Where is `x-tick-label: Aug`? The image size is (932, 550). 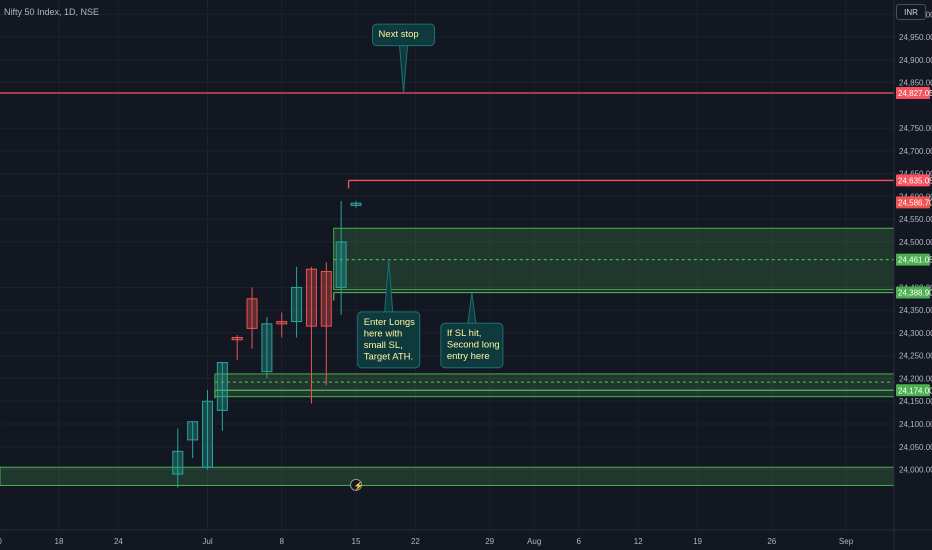 x-tick-label: Aug is located at coordinates (534, 541).